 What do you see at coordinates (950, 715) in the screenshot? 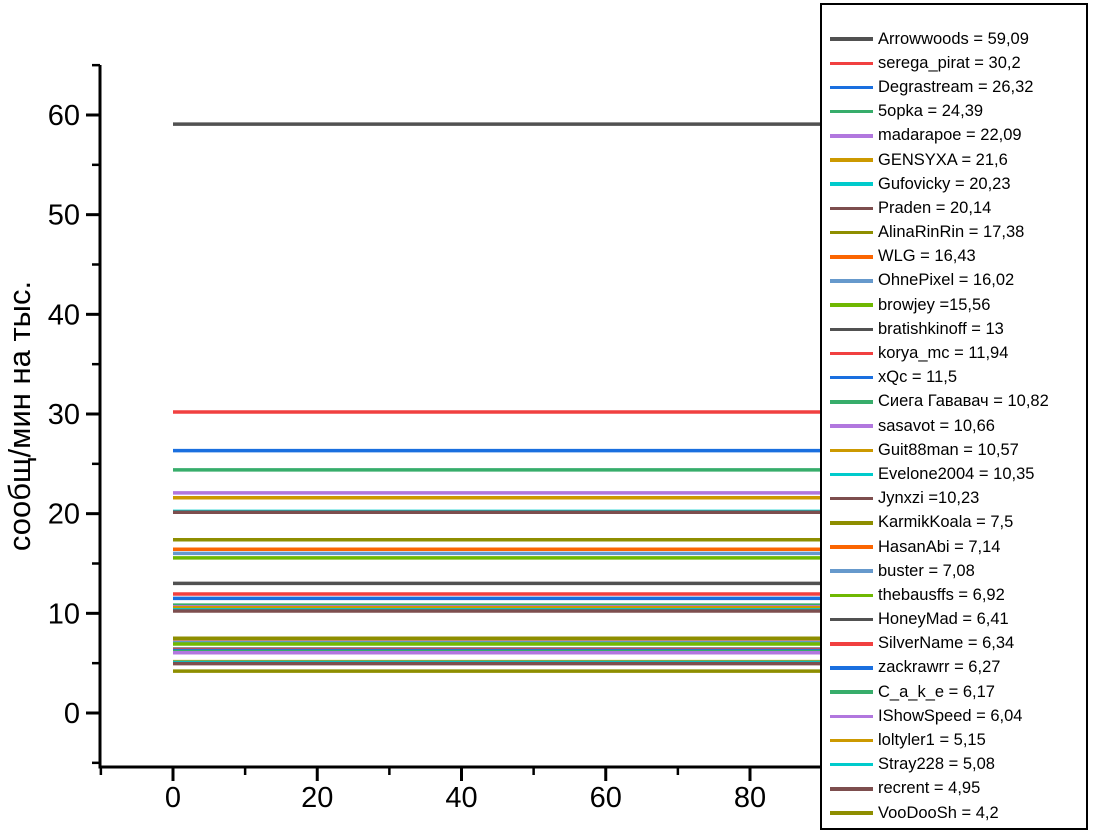
I see `legend-label: IShowSpeed = 6,04` at bounding box center [950, 715].